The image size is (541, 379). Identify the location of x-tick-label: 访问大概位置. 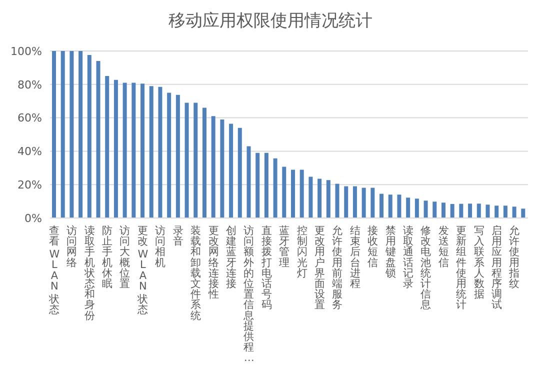
(125, 257).